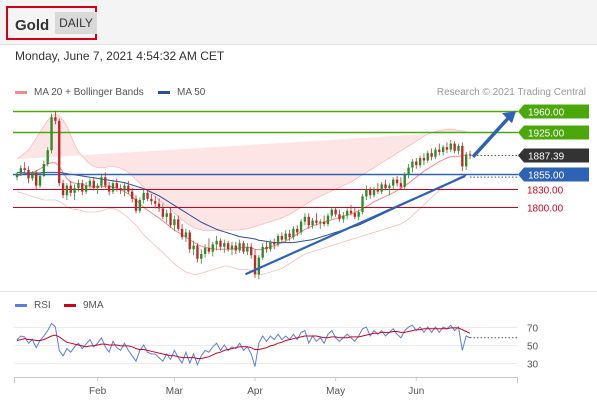 The width and height of the screenshot is (597, 412). I want to click on level-flag-1925.00, so click(553, 132).